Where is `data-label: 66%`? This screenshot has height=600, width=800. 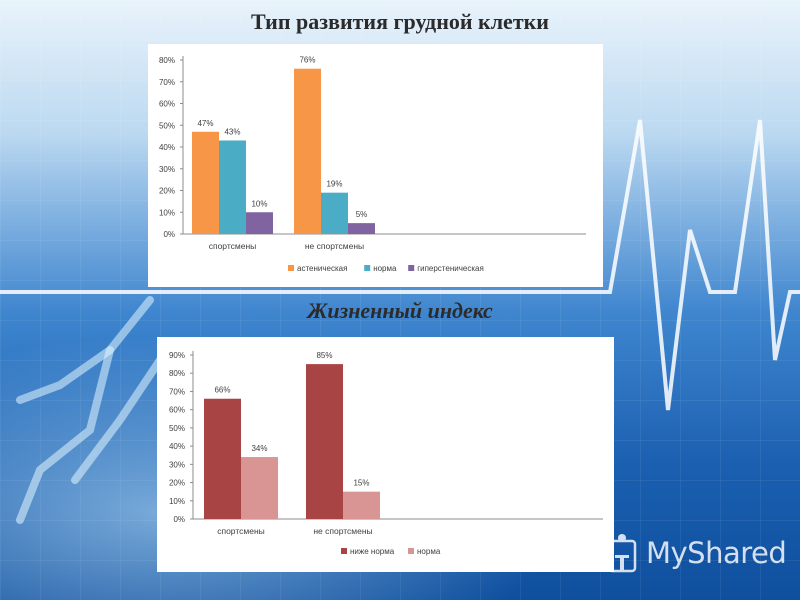
data-label: 66% is located at coordinates (222, 390).